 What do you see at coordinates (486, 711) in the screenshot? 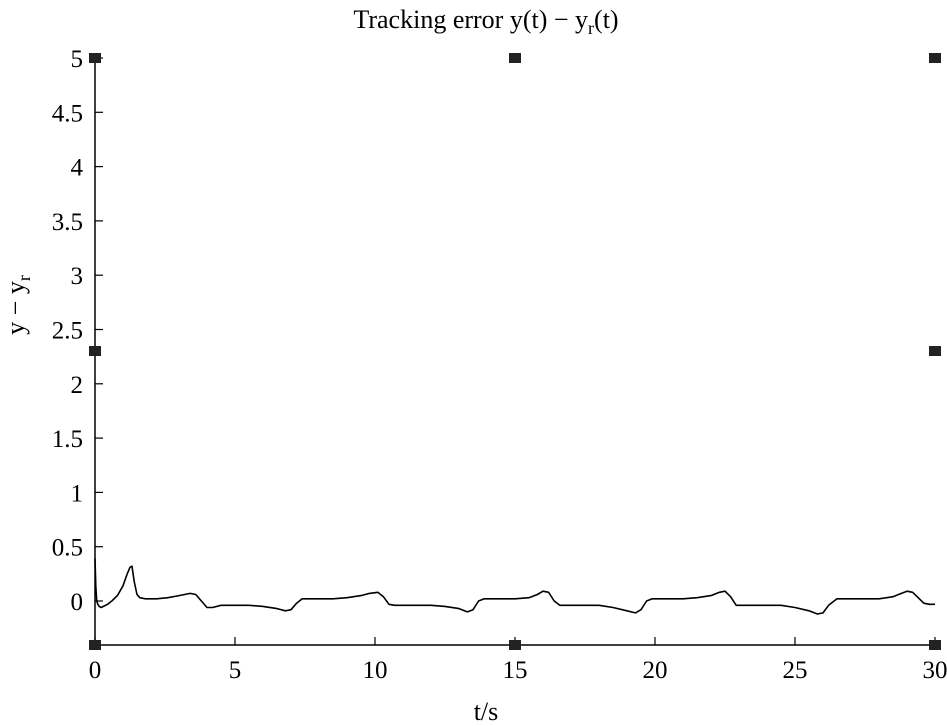
I see `x-axis-label: t/s` at bounding box center [486, 711].